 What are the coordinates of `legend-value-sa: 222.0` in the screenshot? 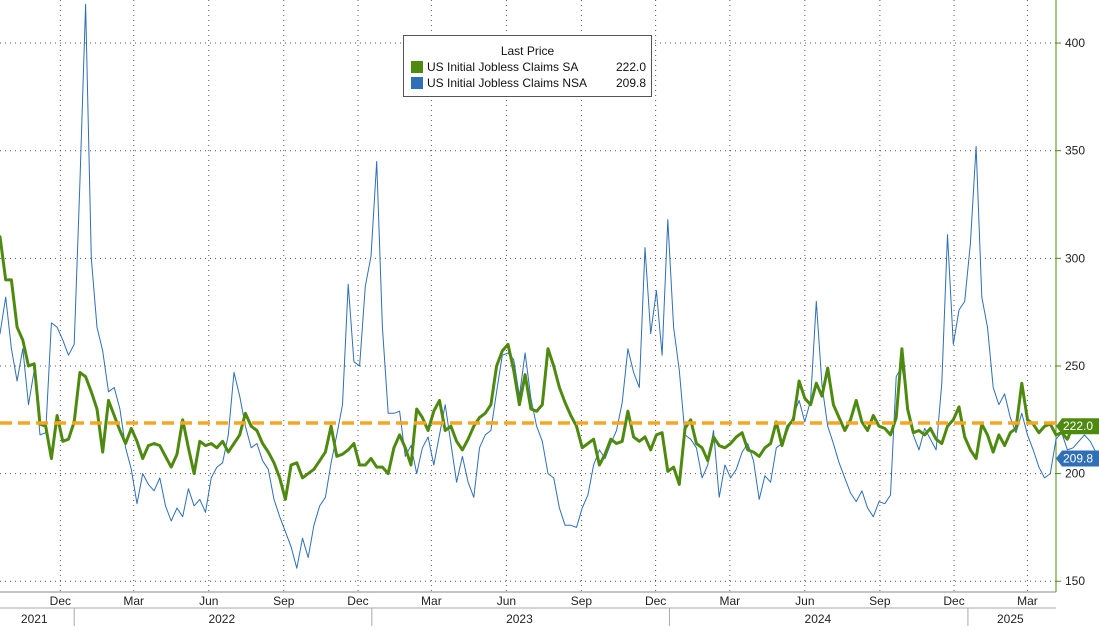 It's located at (630, 67).